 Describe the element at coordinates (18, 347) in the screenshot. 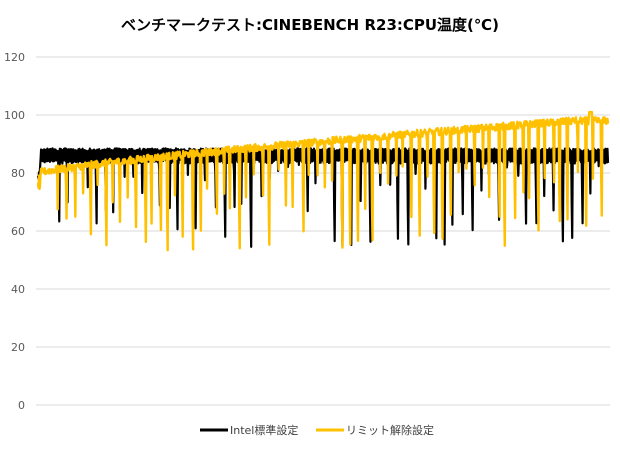

I see `y-tick-label: 20` at that location.